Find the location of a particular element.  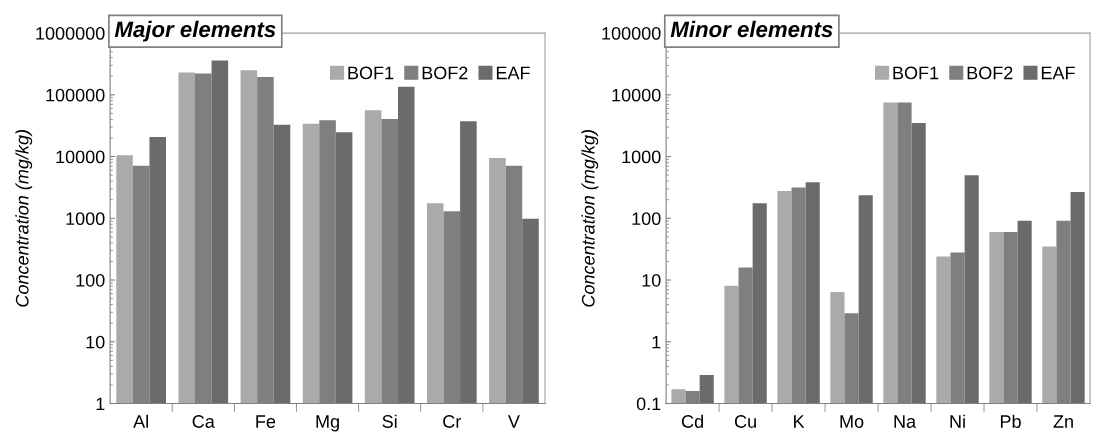

x-tick-label: Cd is located at coordinates (692, 421).